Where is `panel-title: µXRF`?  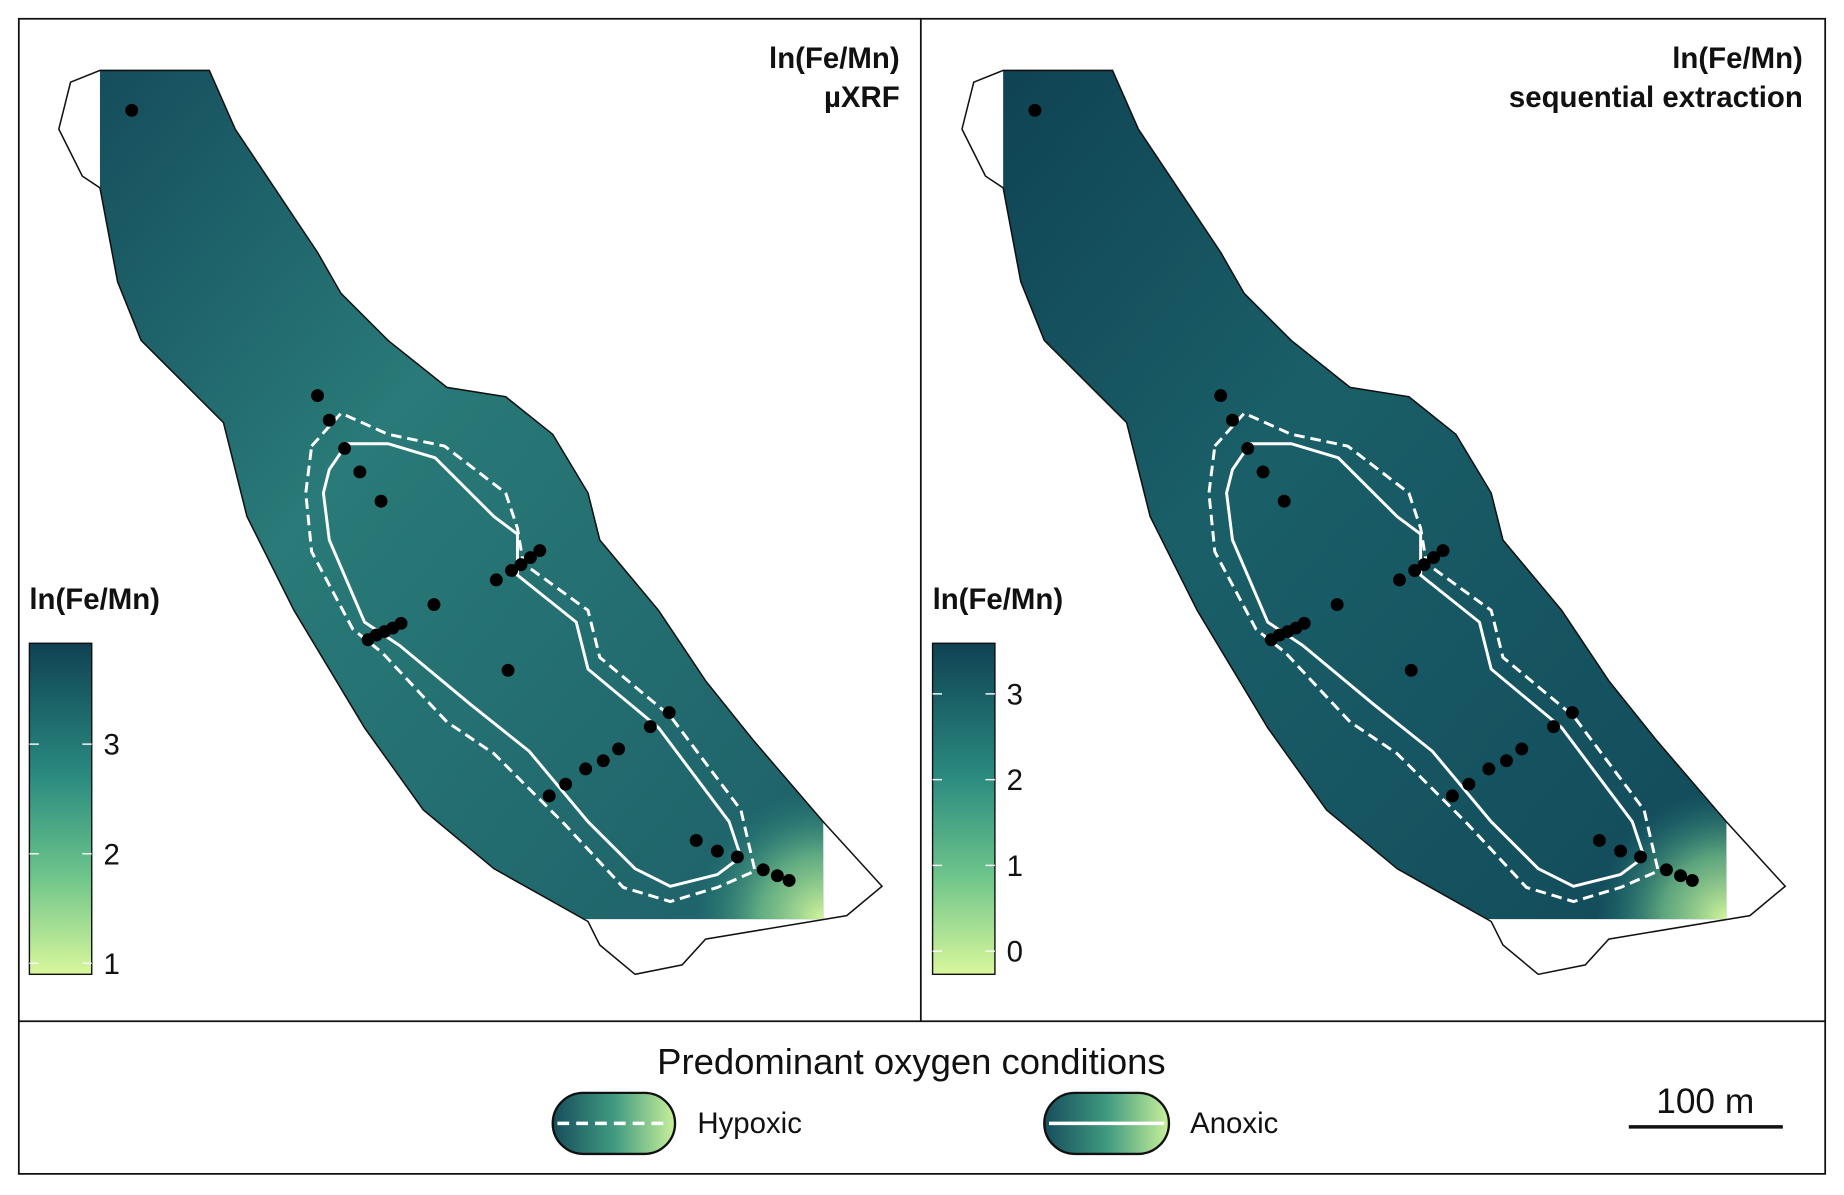 panel-title: µXRF is located at coordinates (862, 97).